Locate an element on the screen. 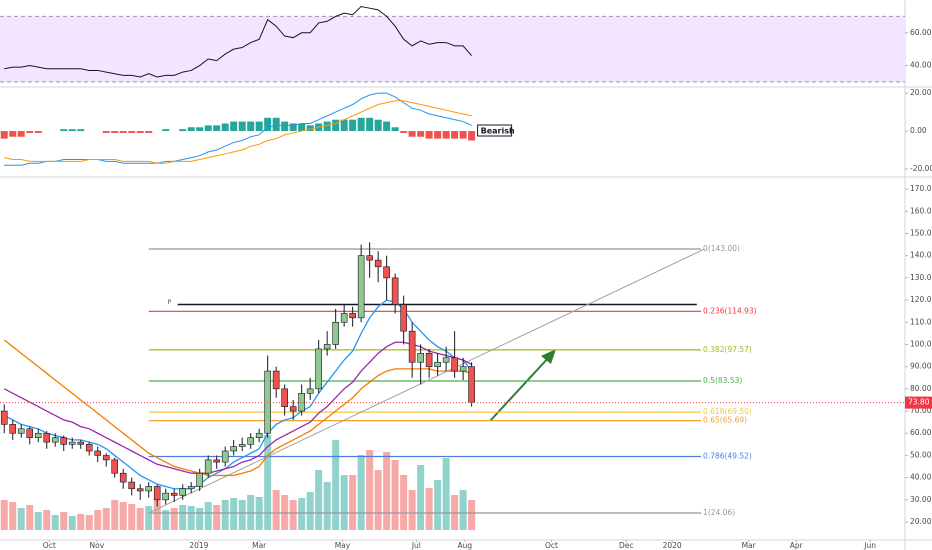 The width and height of the screenshot is (932, 550). y-tick-label: 170.00 is located at coordinates (921, 188).